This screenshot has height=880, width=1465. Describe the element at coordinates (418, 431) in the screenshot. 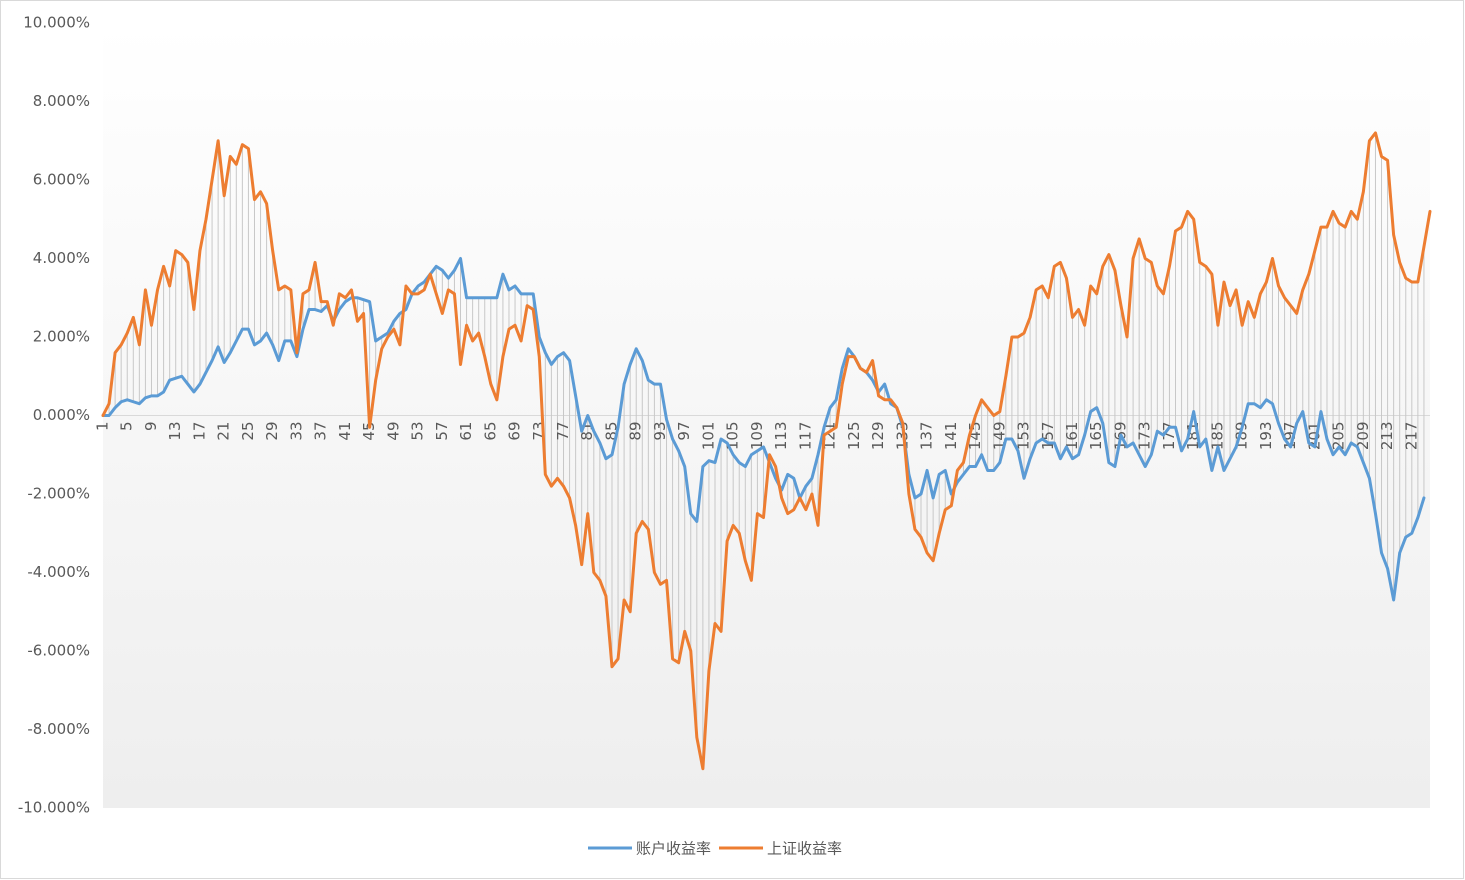

I see `x-tick-label: 53` at that location.